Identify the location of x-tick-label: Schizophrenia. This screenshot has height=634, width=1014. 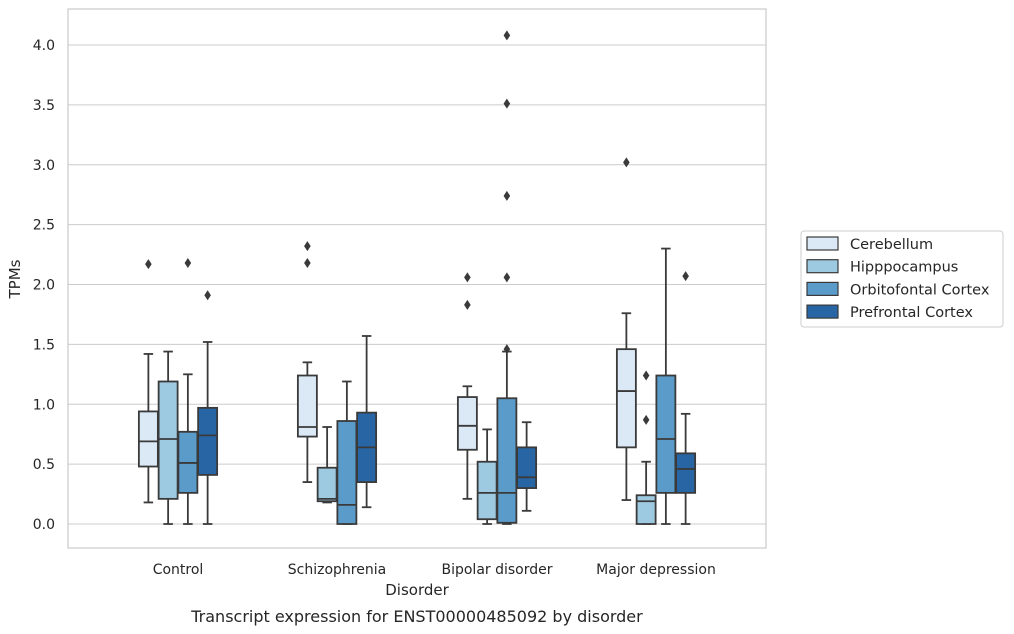
(337, 570).